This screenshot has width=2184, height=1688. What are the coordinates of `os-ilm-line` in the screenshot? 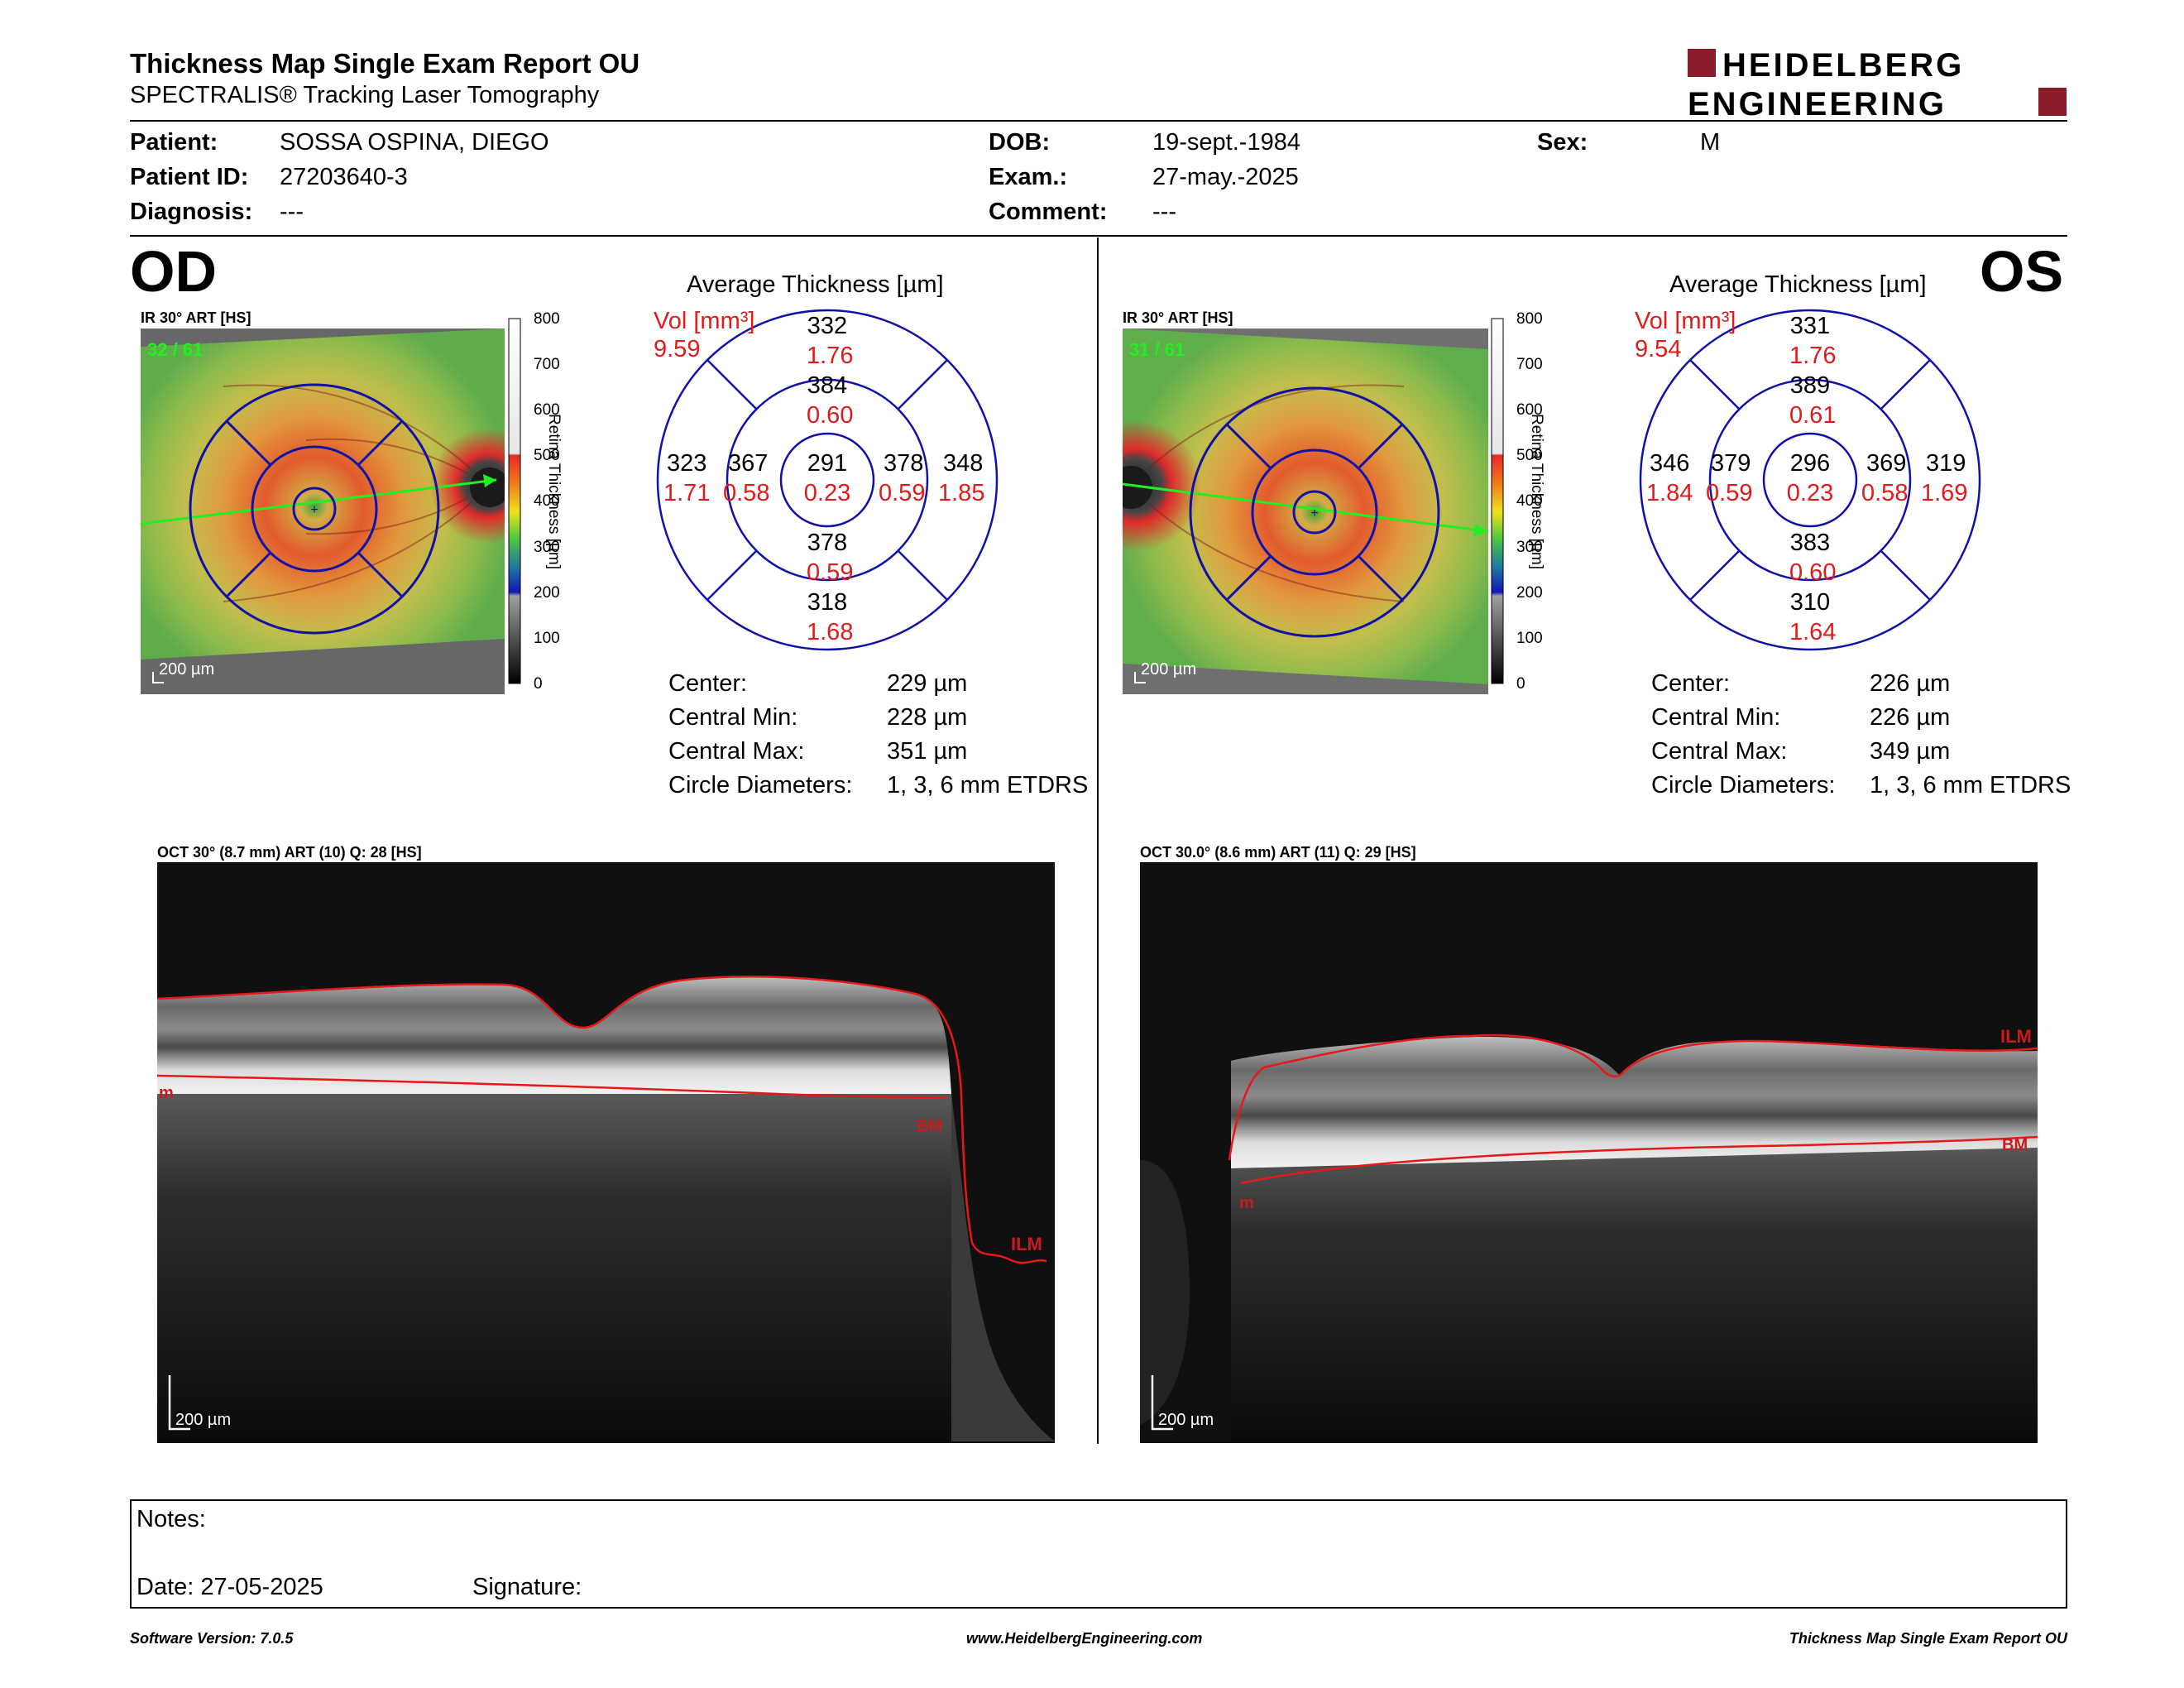 It's located at (1633, 1097).